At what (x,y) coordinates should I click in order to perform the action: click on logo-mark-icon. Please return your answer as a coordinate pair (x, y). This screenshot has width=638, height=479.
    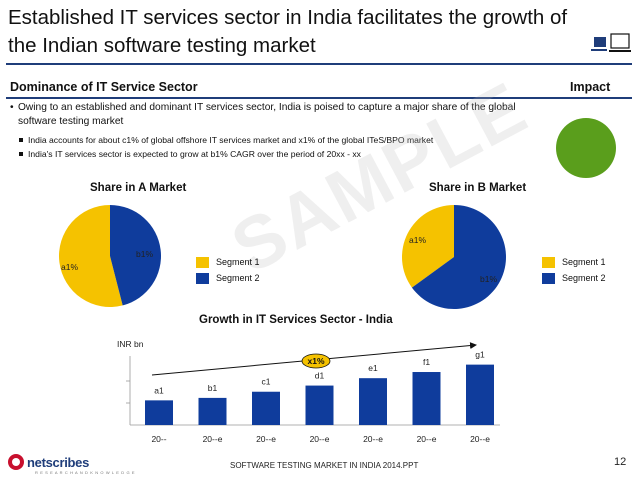
    Looking at the image, I should click on (16, 462).